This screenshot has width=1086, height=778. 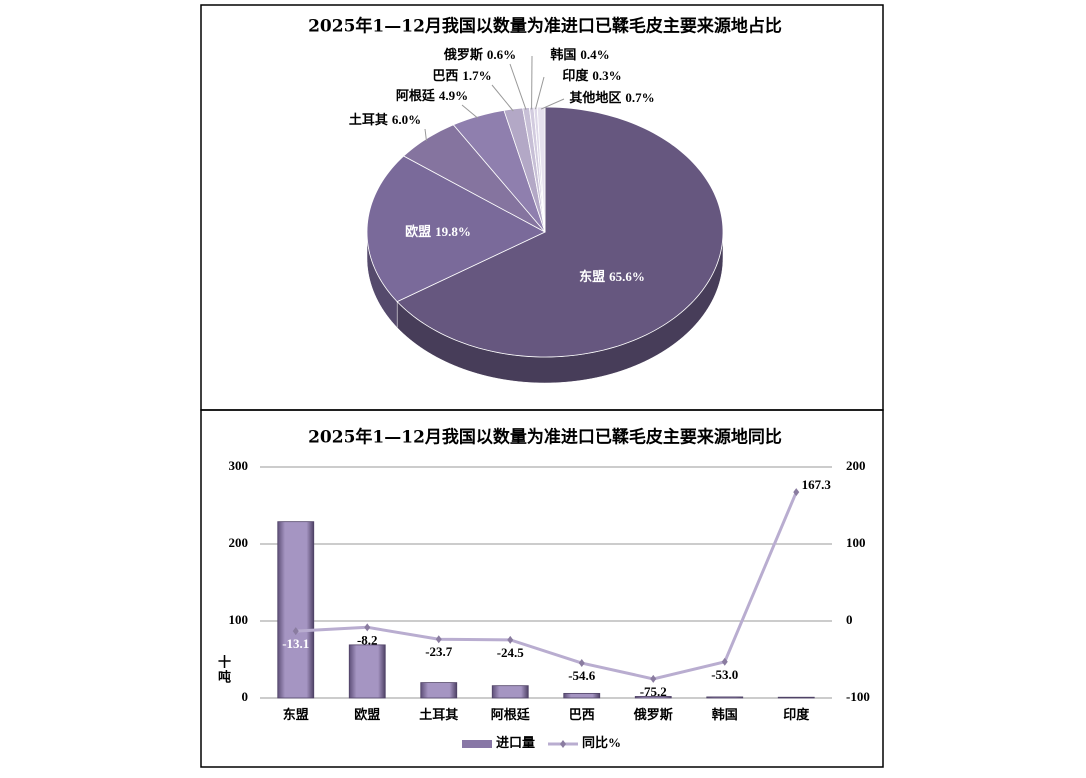 I want to click on slice-category: 阿根廷, so click(x=416, y=95).